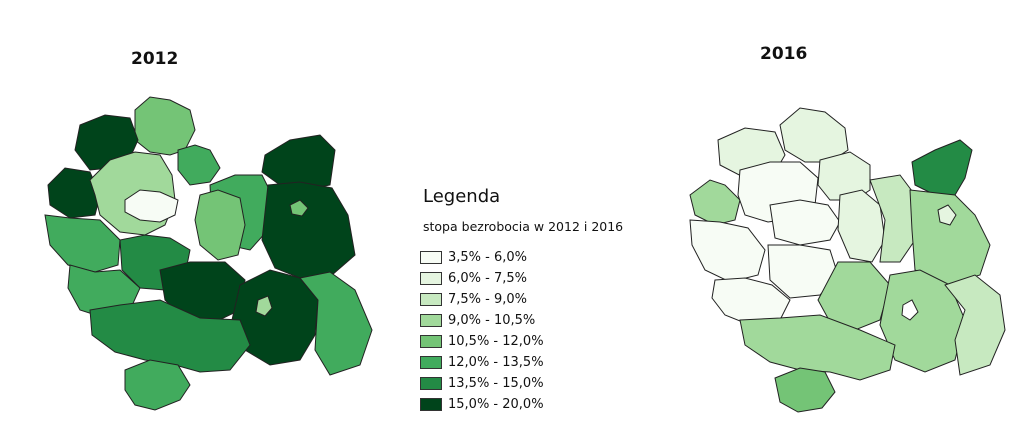 The height and width of the screenshot is (436, 1023). I want to click on region-2016-f, so click(805, 222).